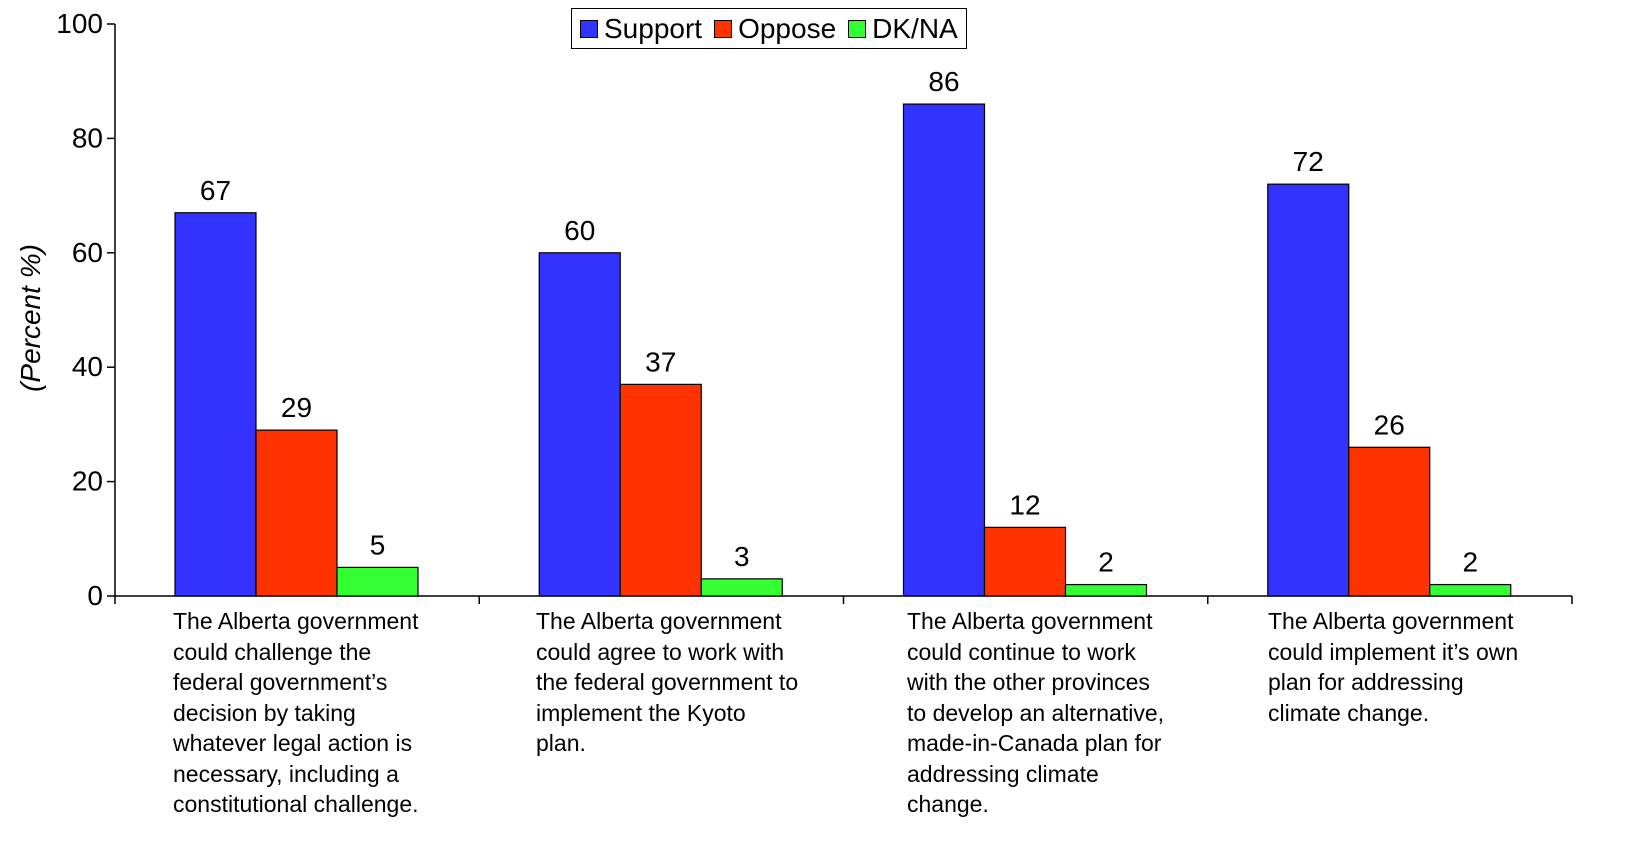 Image resolution: width=1646 pixels, height=858 pixels. What do you see at coordinates (943, 81) in the screenshot?
I see `data-label-support-3: 86` at bounding box center [943, 81].